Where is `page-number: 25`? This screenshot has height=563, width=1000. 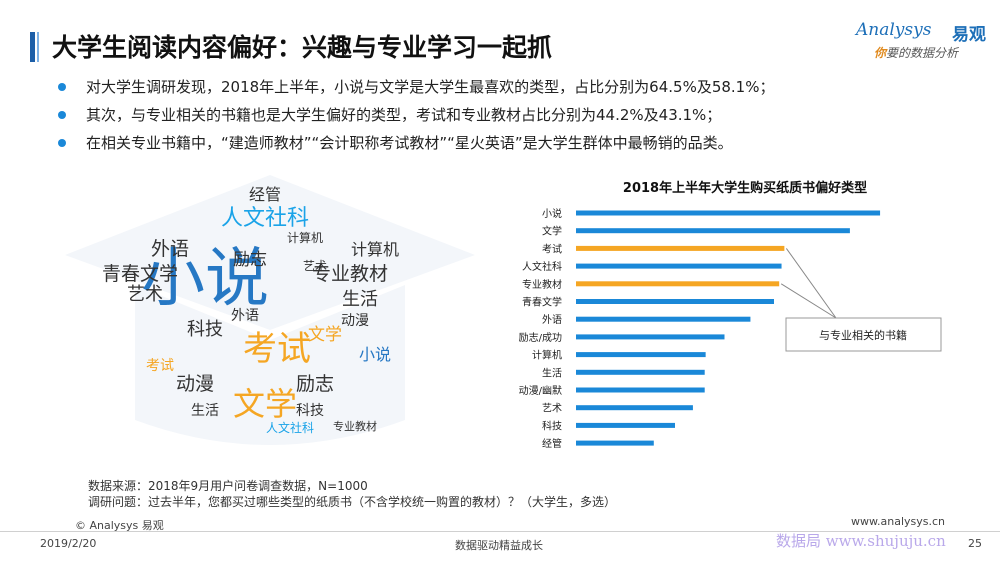 page-number: 25 is located at coordinates (975, 543).